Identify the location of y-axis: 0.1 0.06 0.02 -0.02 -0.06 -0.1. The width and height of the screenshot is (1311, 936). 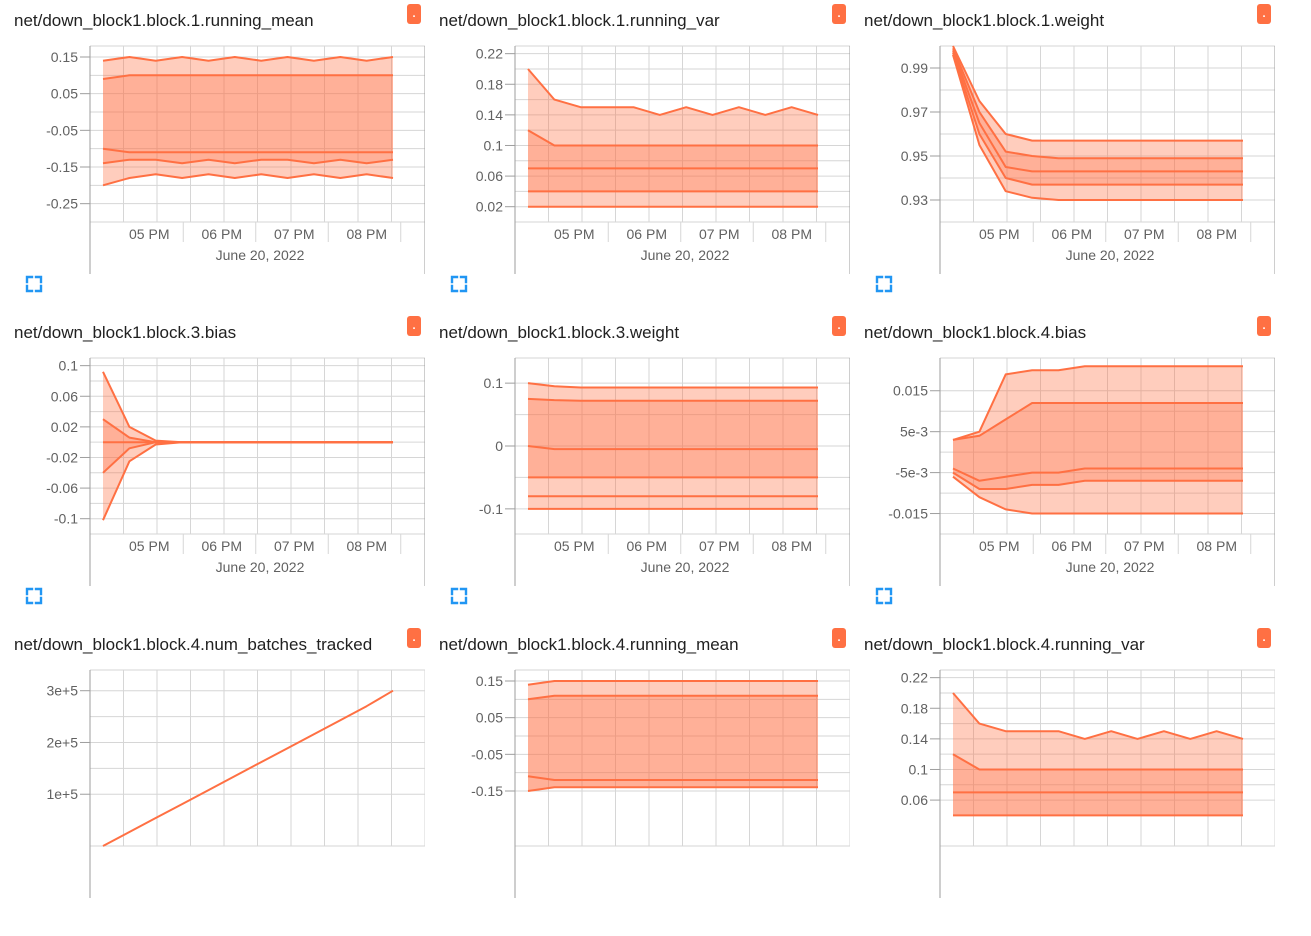
(68, 442).